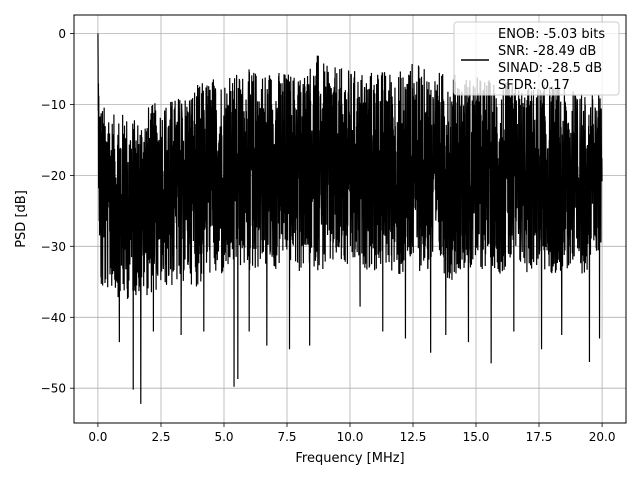 The image size is (640, 484). I want to click on y-axis-label: PSD [dB], so click(21, 219).